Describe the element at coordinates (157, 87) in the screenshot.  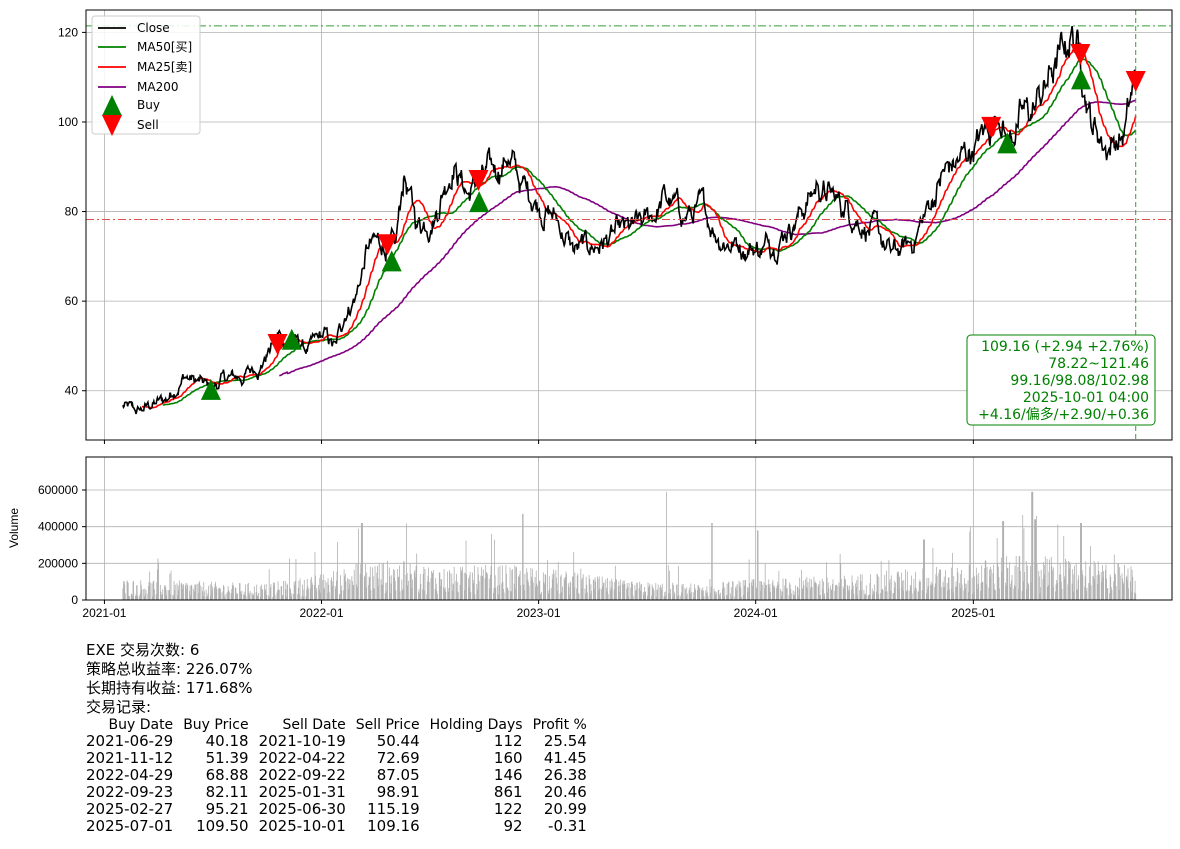
I see `legend-ma200-label: MA200` at that location.